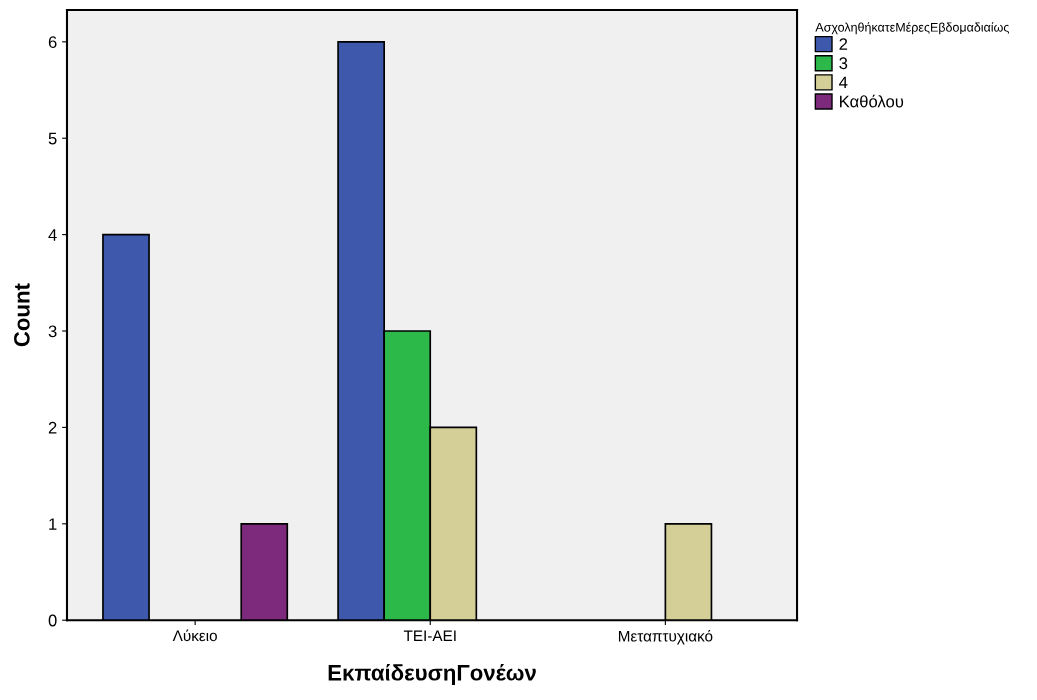 This screenshot has width=1037, height=700. I want to click on y-tick-label: 5, so click(52, 138).